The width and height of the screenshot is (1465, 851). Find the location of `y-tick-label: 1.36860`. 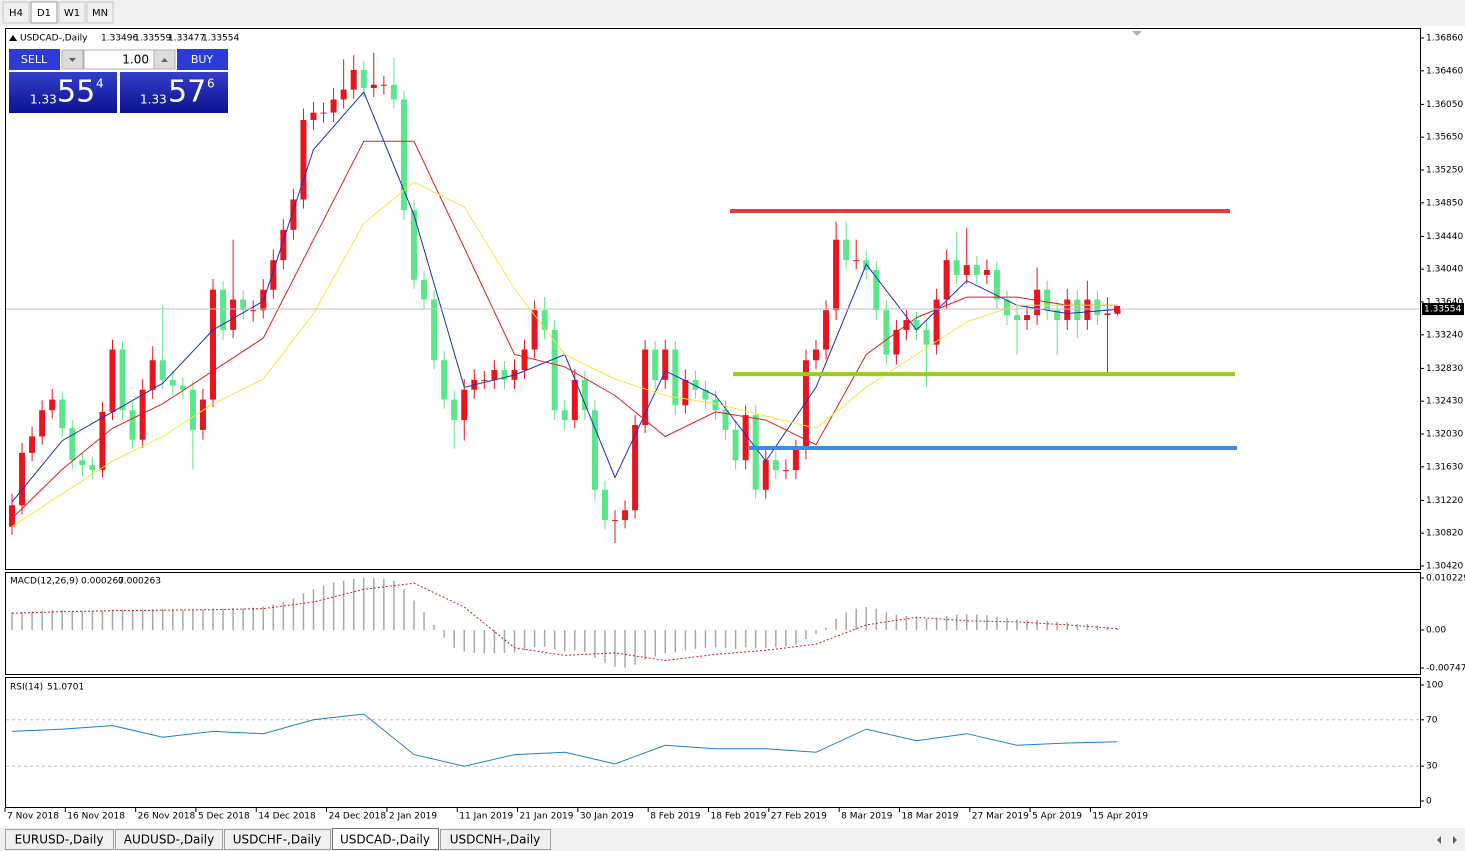

y-tick-label: 1.36860 is located at coordinates (1444, 39).